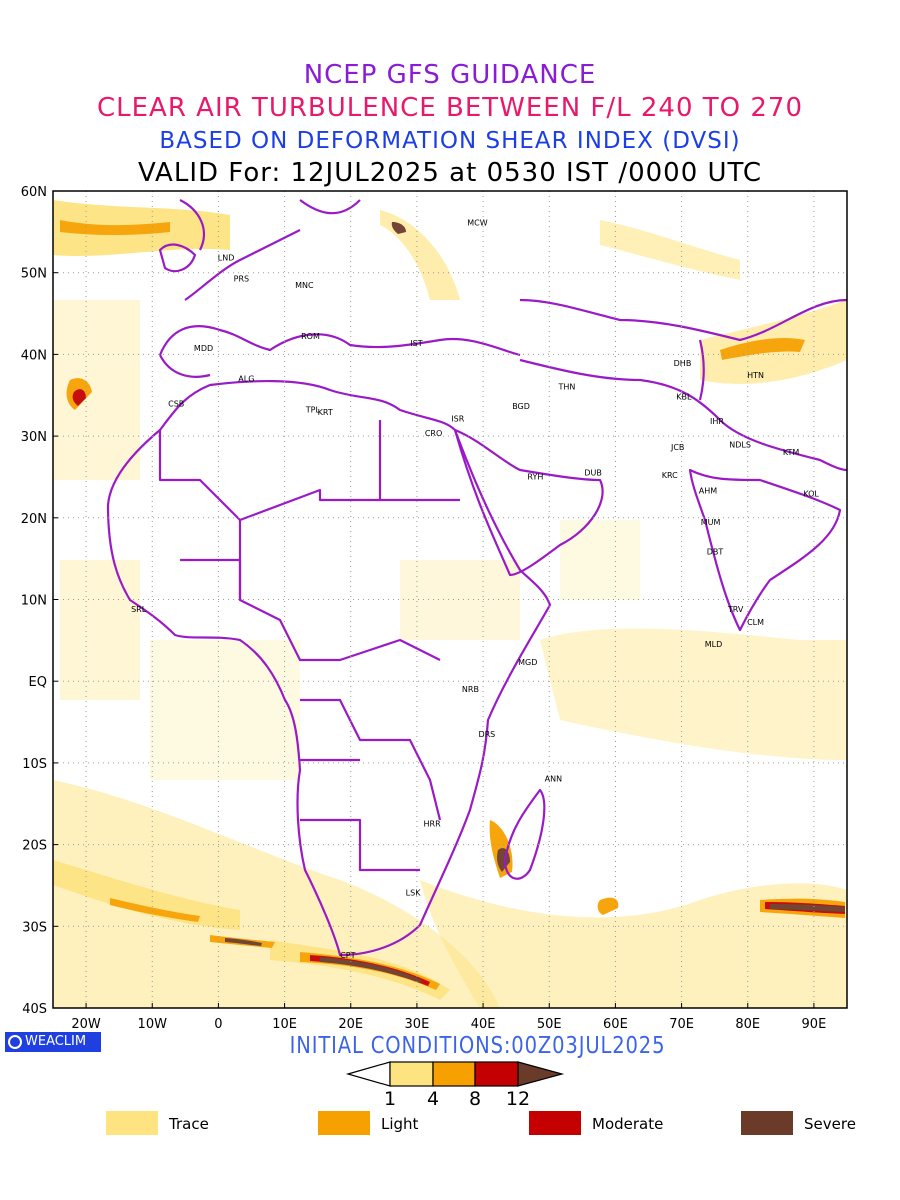 The height and width of the screenshot is (1200, 900). Describe the element at coordinates (470, 689) in the screenshot. I see `city-label-nrb: NRB` at that location.